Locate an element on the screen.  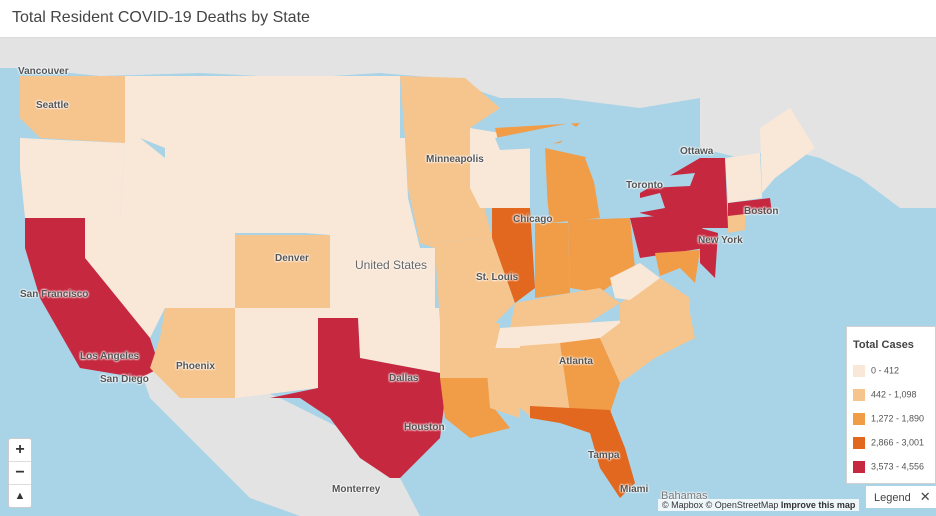
city-toronto: Toronto is located at coordinates (645, 185).